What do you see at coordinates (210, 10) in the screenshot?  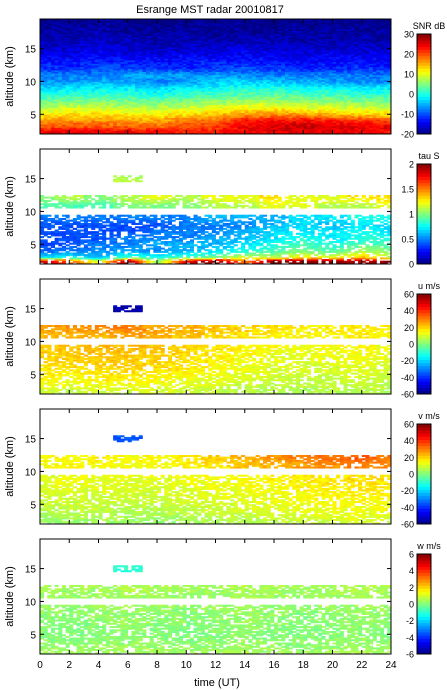 I see `figure-title: Esrange MST radar 20010817` at bounding box center [210, 10].